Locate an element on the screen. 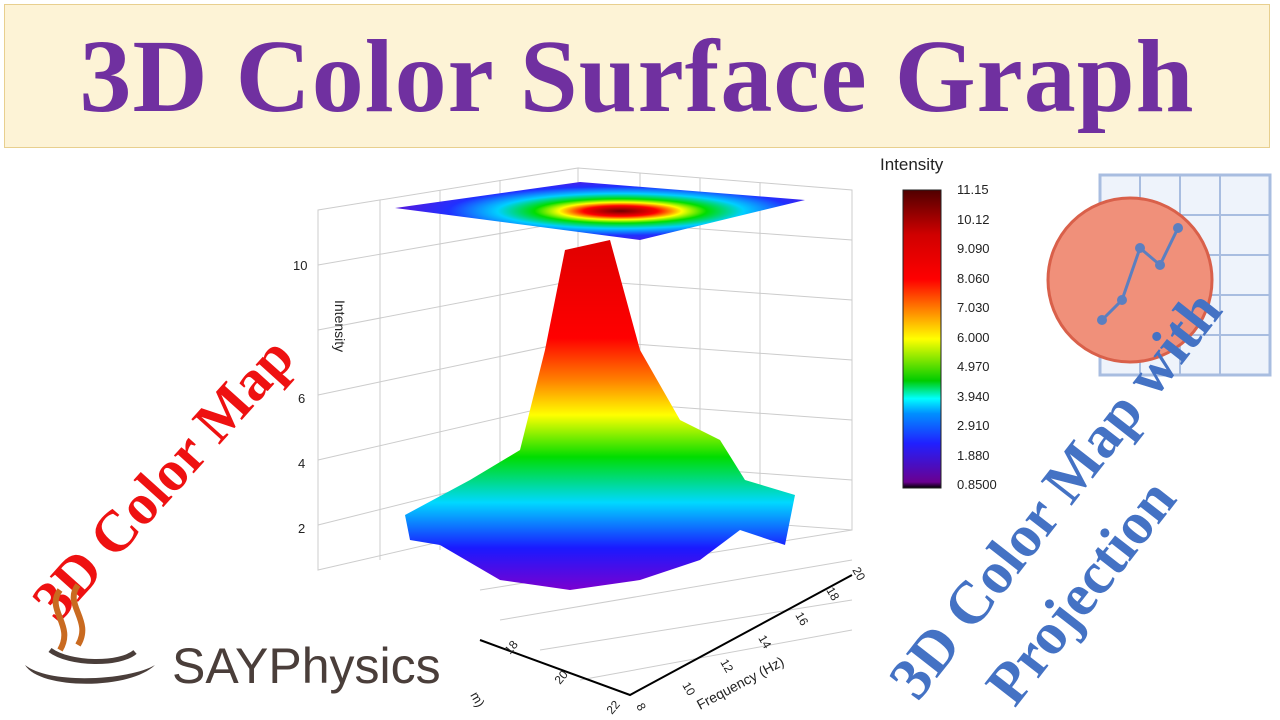 Image resolution: width=1280 pixels, height=720 pixels. z-ticks: 10 6 4 2 is located at coordinates (300, 397).